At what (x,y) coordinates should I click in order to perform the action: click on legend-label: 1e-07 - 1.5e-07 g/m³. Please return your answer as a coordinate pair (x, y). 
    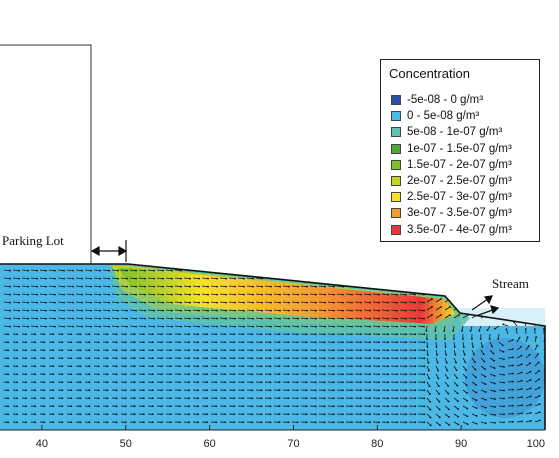
    Looking at the image, I should click on (459, 148).